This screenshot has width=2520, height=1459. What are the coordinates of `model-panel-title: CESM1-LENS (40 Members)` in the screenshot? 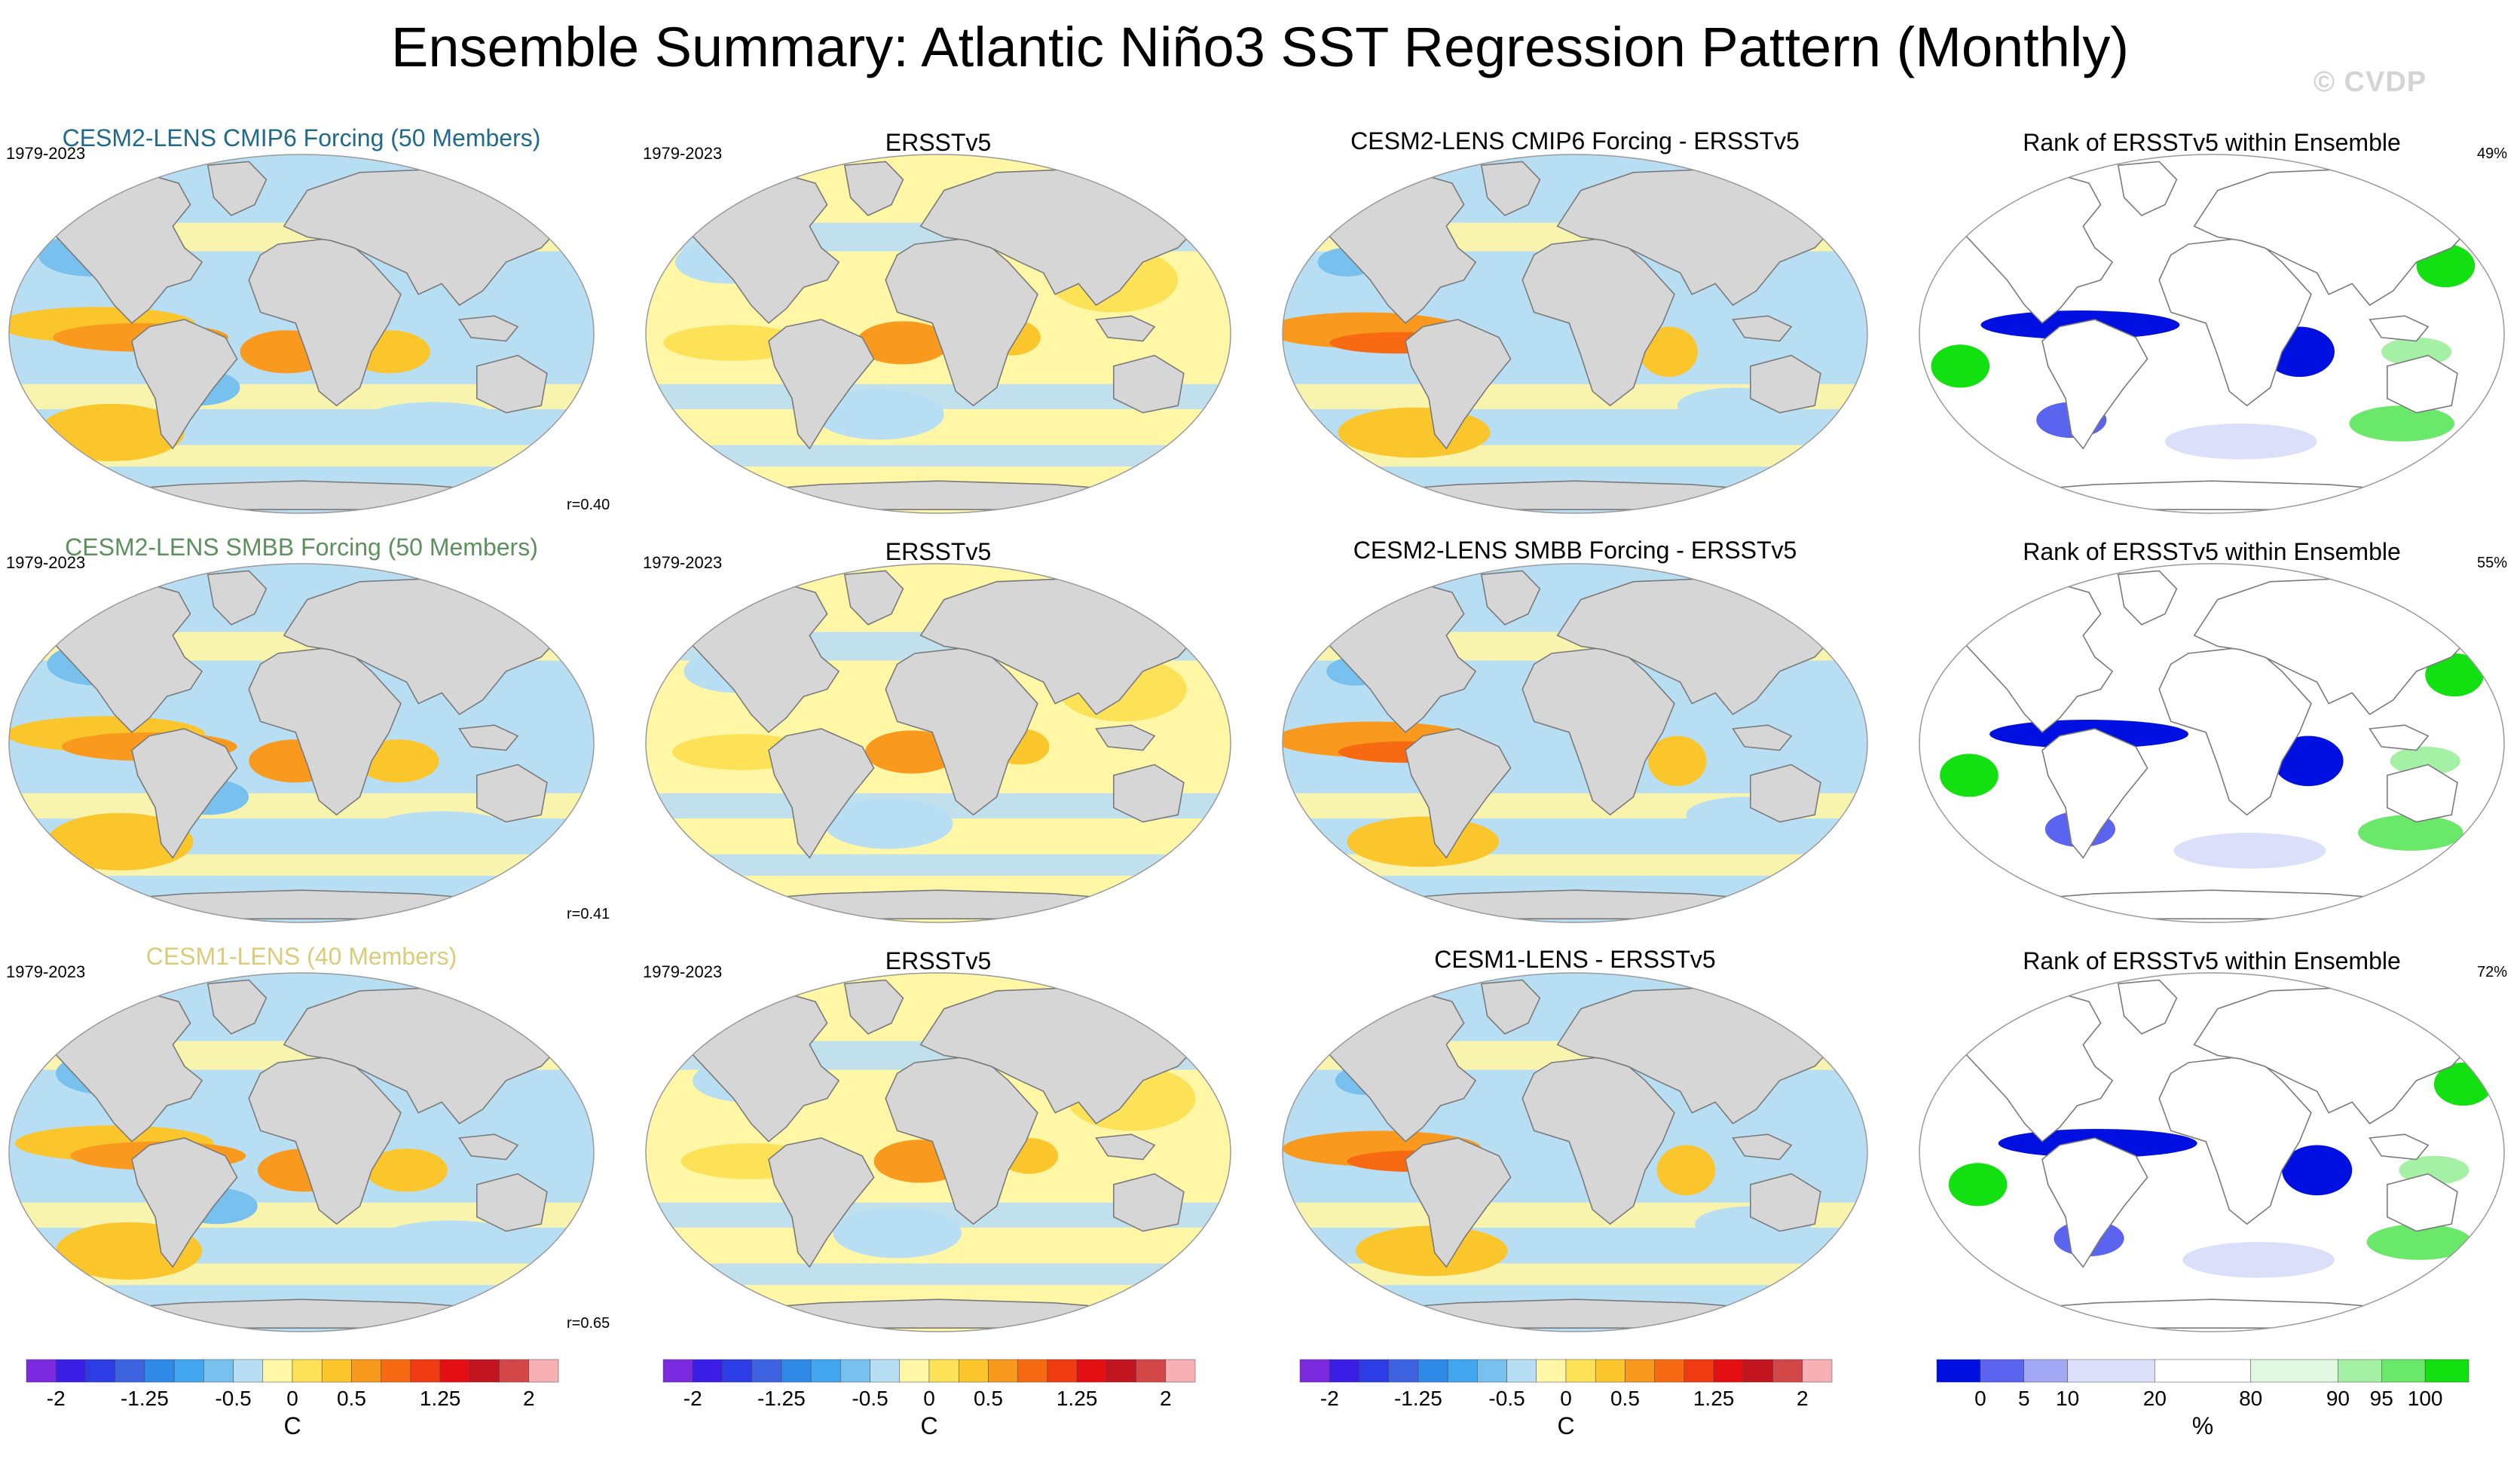 It's located at (301, 957).